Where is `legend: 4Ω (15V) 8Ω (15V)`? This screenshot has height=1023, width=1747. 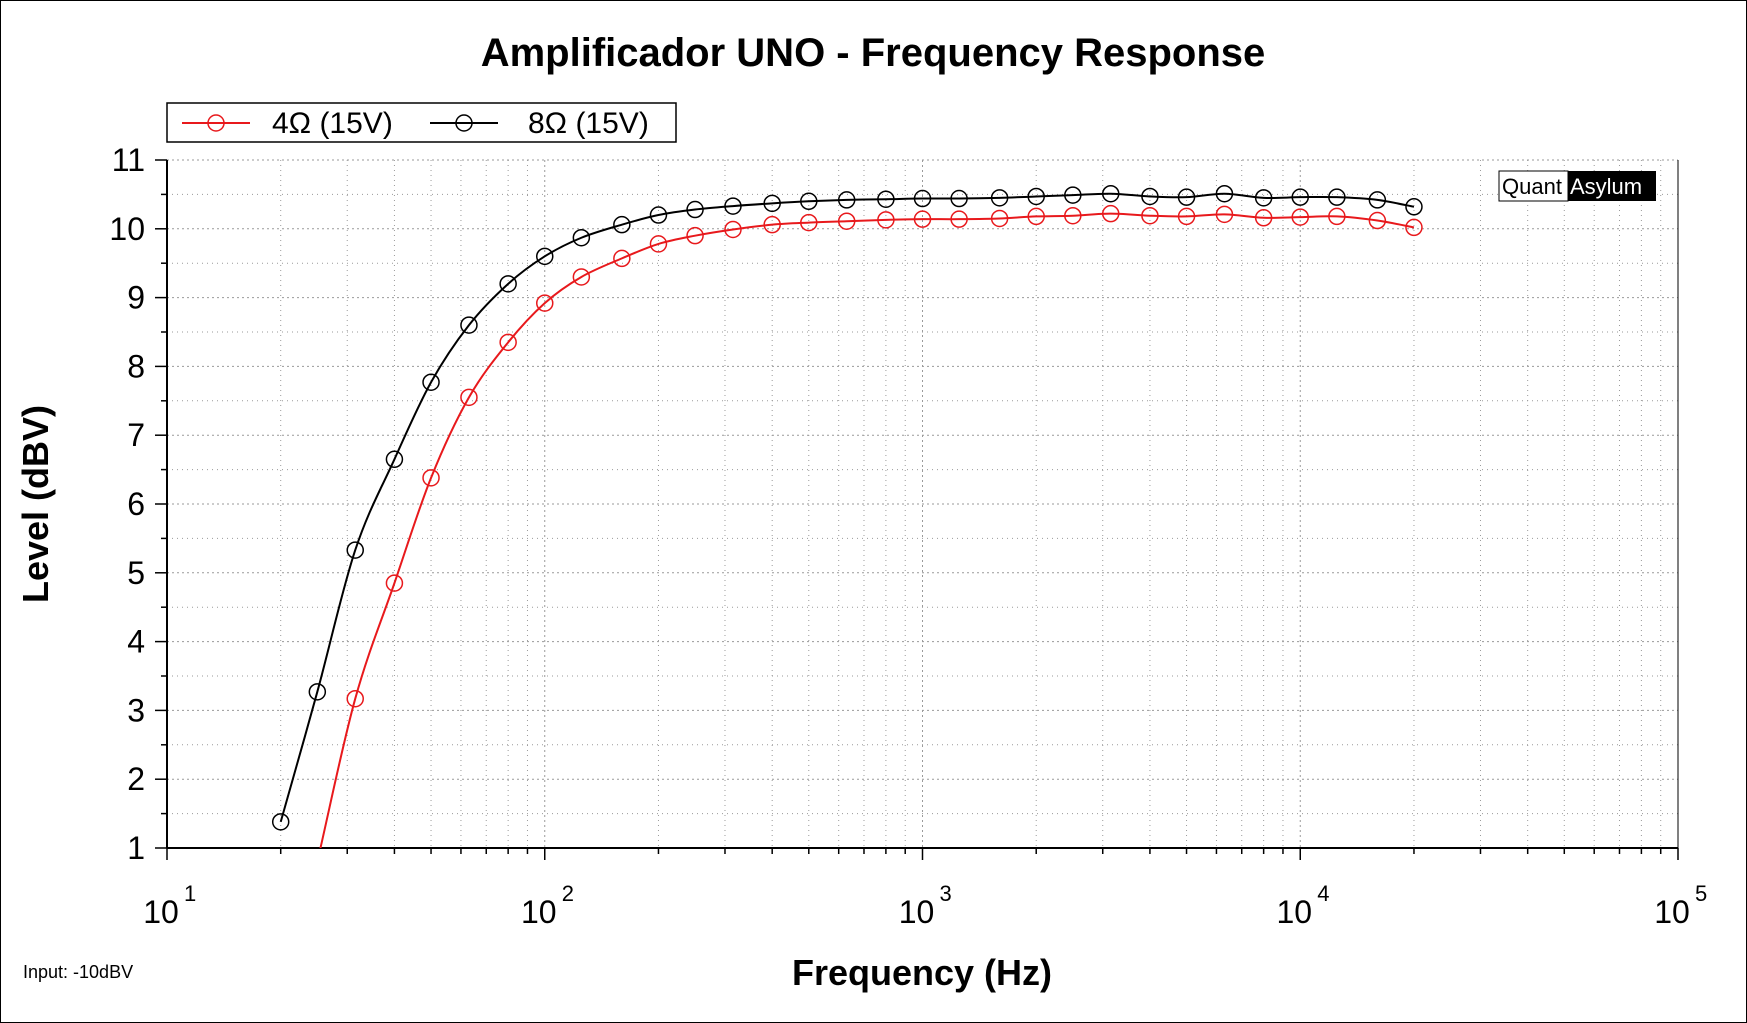
legend: 4Ω (15V) 8Ω (15V) is located at coordinates (421, 122).